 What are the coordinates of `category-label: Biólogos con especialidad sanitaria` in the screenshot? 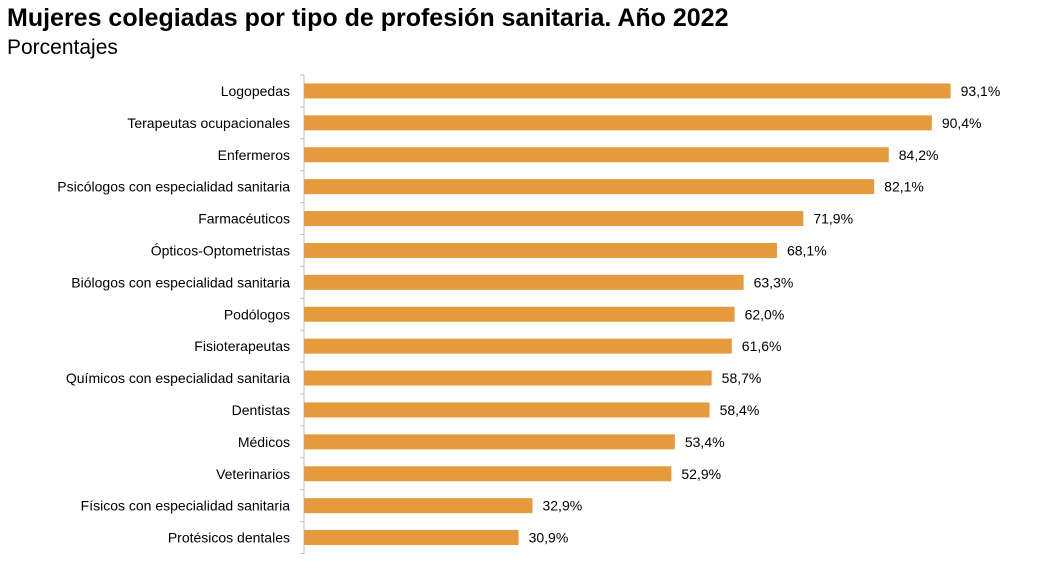 It's located at (180, 282).